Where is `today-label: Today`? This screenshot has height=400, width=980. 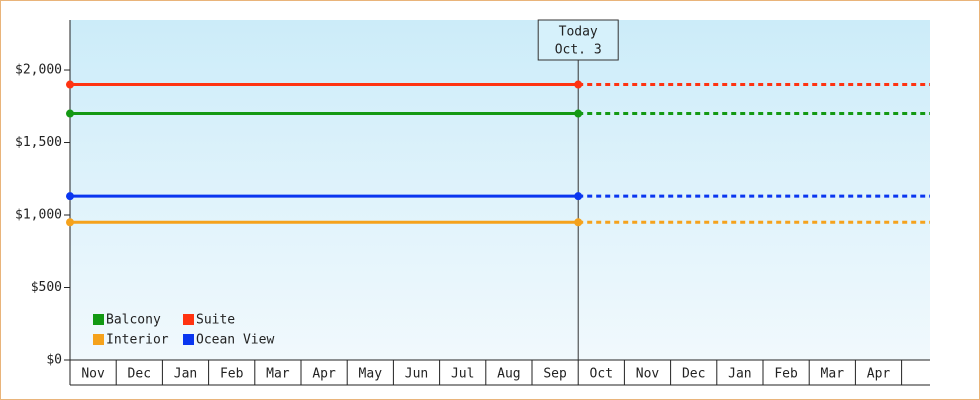 today-label: Today is located at coordinates (578, 32).